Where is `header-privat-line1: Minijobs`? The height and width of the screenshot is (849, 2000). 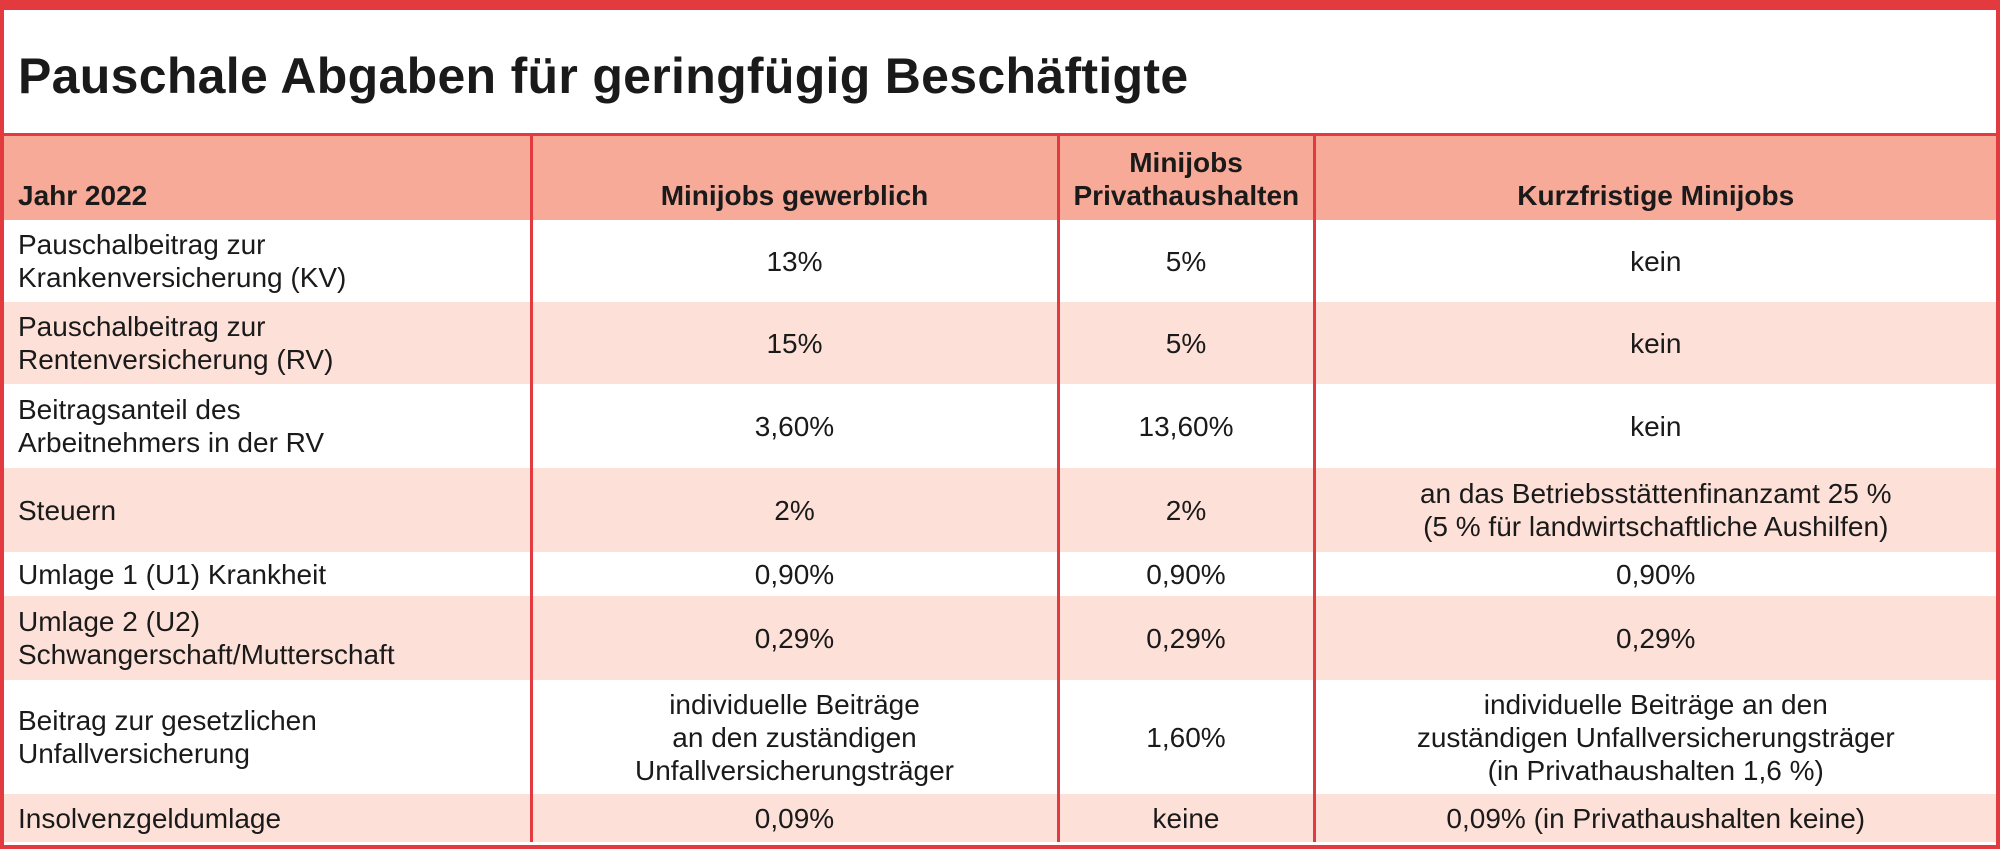
header-privat-line1: Minijobs is located at coordinates (1186, 162).